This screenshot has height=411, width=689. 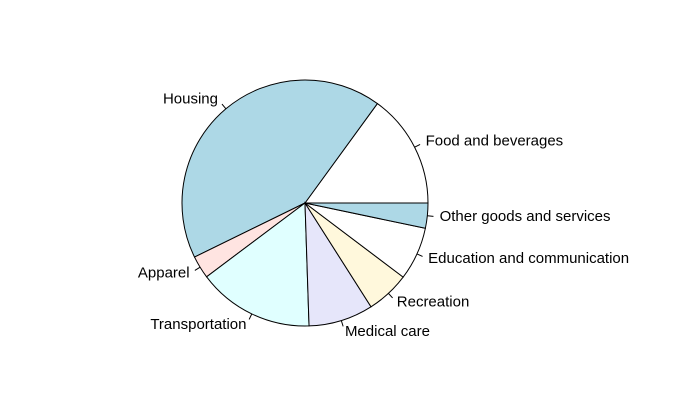 I want to click on slice-label: Education and communication, so click(x=528, y=258).